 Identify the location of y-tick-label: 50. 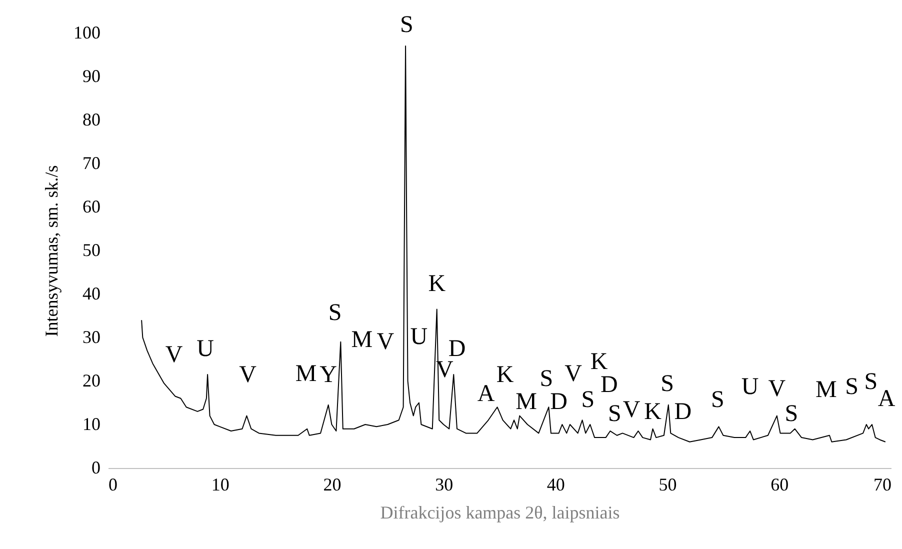
(91, 250).